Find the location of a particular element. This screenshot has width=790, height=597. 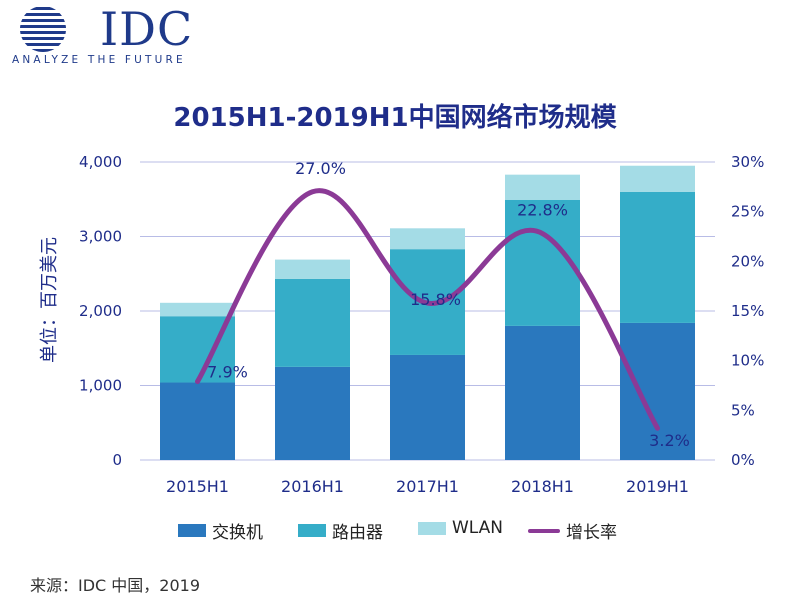

legend-label-wlan: WLAN is located at coordinates (478, 528).